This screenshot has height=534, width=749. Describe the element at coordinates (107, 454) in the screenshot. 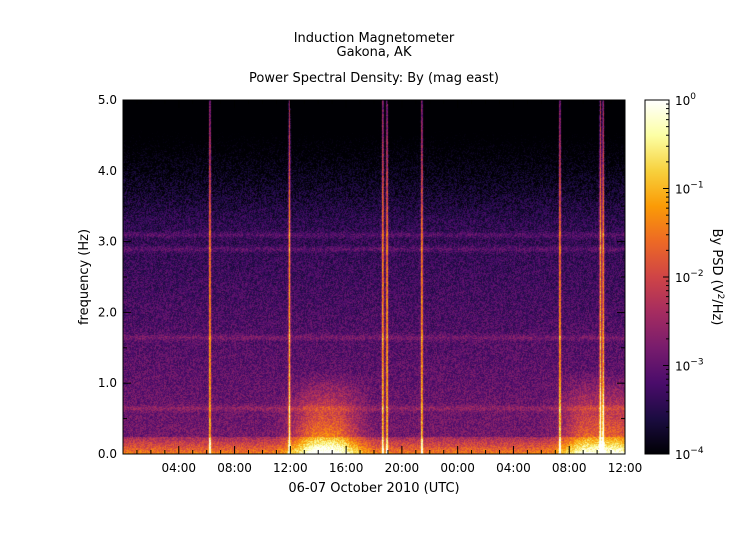

I see `y-tick-label: 0.0` at that location.